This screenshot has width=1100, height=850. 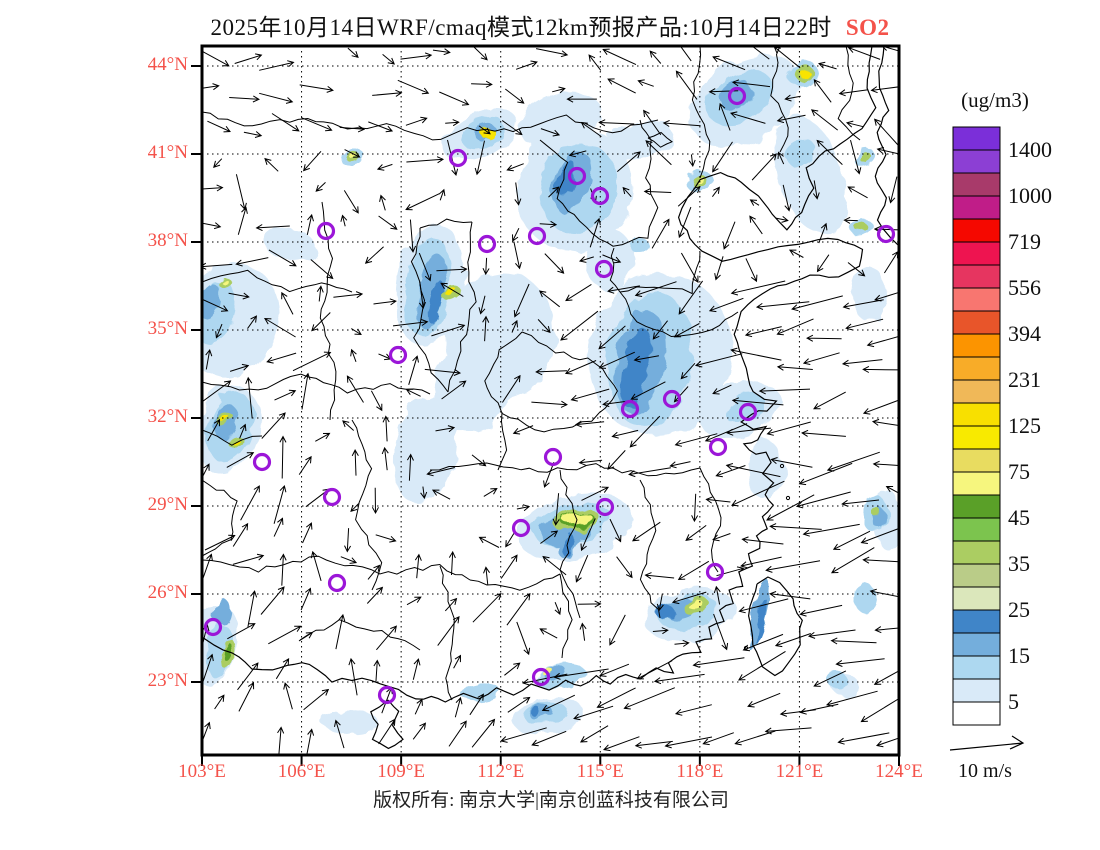 What do you see at coordinates (1024, 425) in the screenshot?
I see `legend-value-label: 125` at bounding box center [1024, 425].